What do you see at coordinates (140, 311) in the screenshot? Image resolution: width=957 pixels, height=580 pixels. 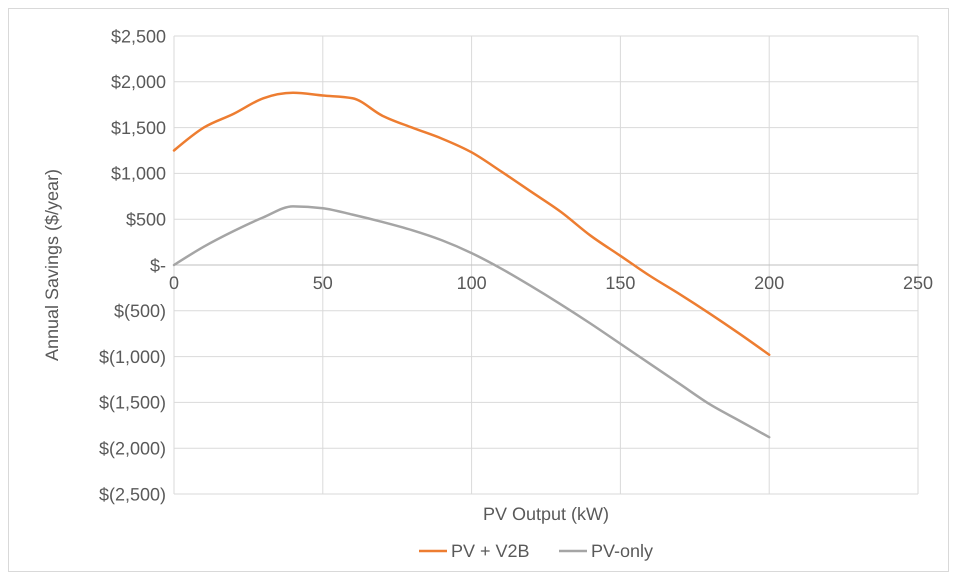 I see `y-tick-label: $(500)` at bounding box center [140, 311].